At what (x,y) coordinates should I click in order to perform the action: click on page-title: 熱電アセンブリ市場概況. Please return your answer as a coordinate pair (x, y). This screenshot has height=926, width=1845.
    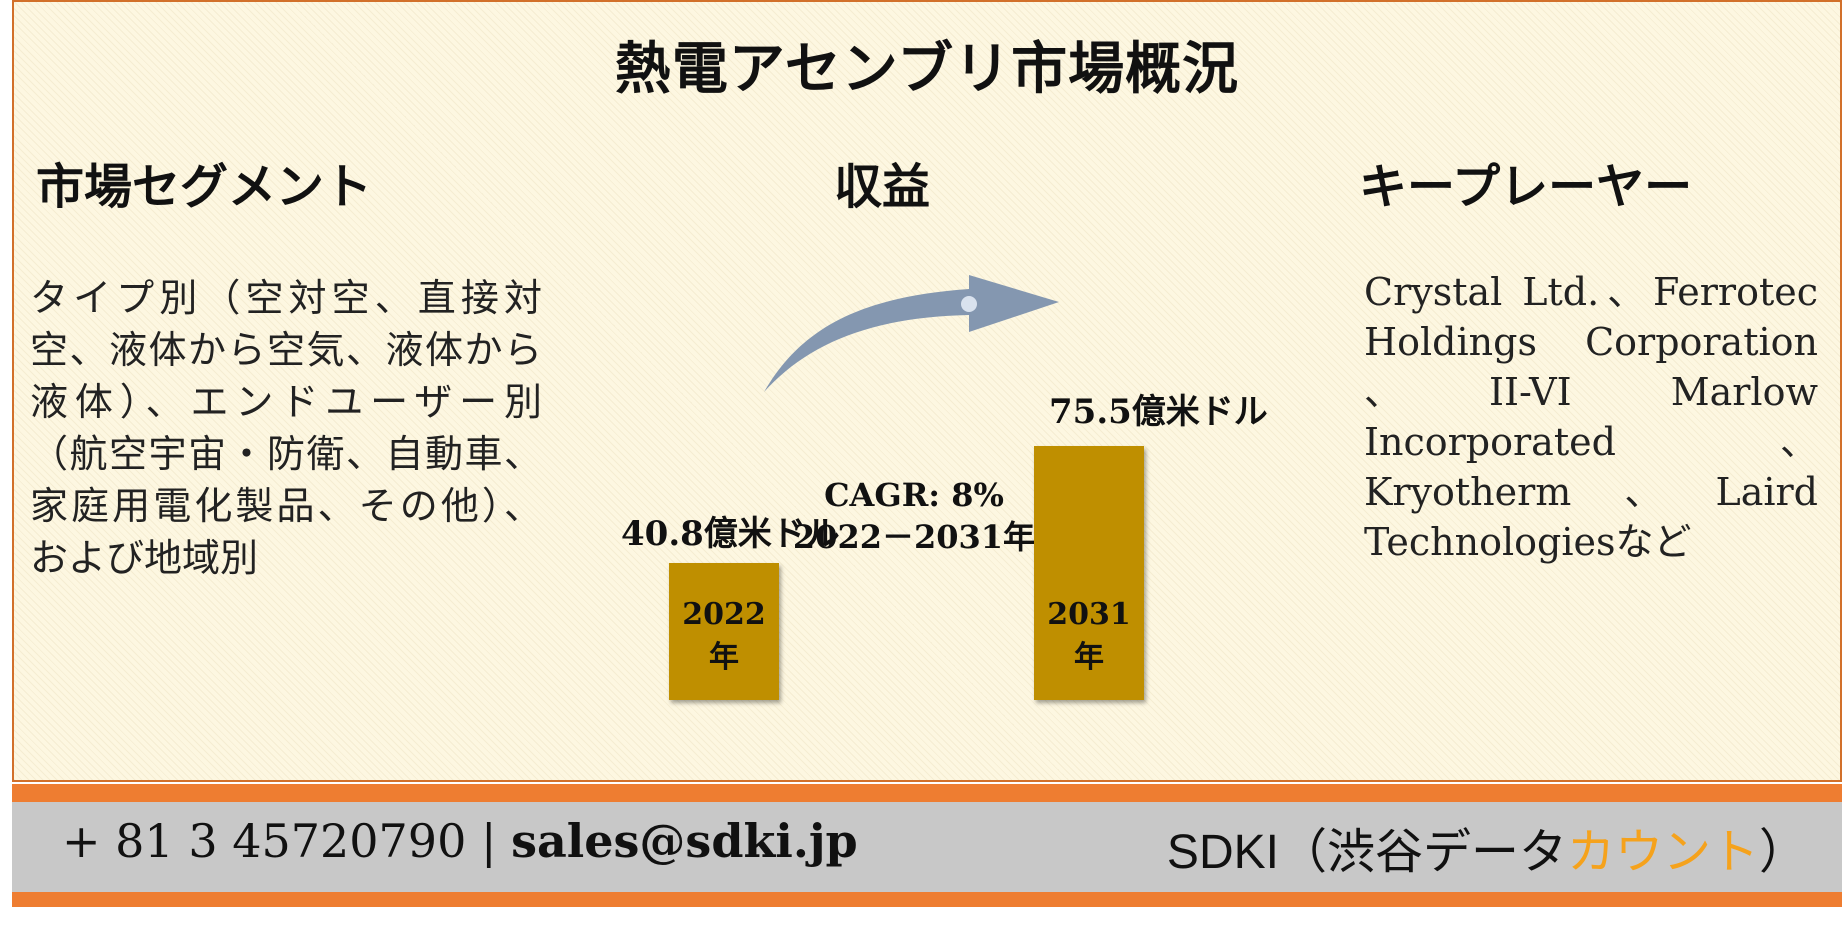
    Looking at the image, I should click on (927, 69).